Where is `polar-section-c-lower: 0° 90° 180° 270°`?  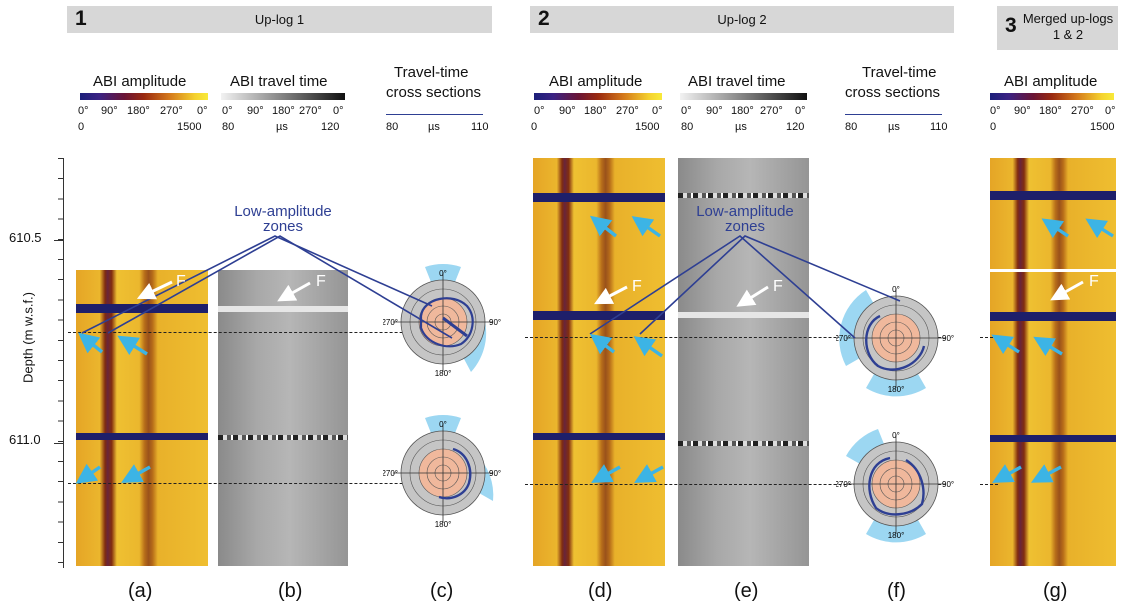 polar-section-c-lower: 0° 90° 180° 270° is located at coordinates (442, 472).